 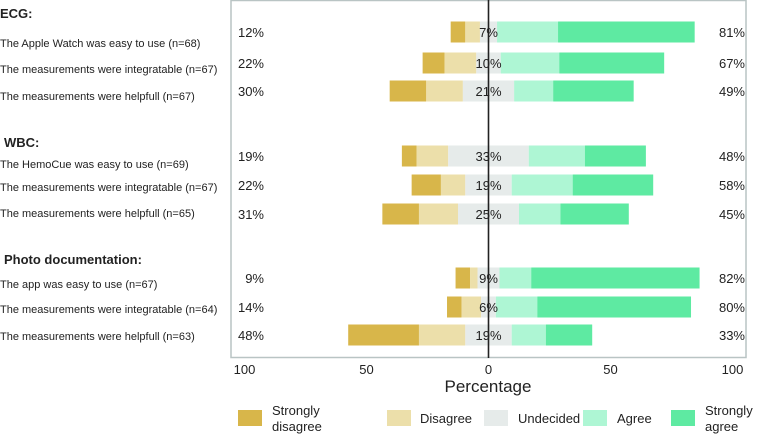 What do you see at coordinates (732, 63) in the screenshot?
I see `agree-total-label: 67%` at bounding box center [732, 63].